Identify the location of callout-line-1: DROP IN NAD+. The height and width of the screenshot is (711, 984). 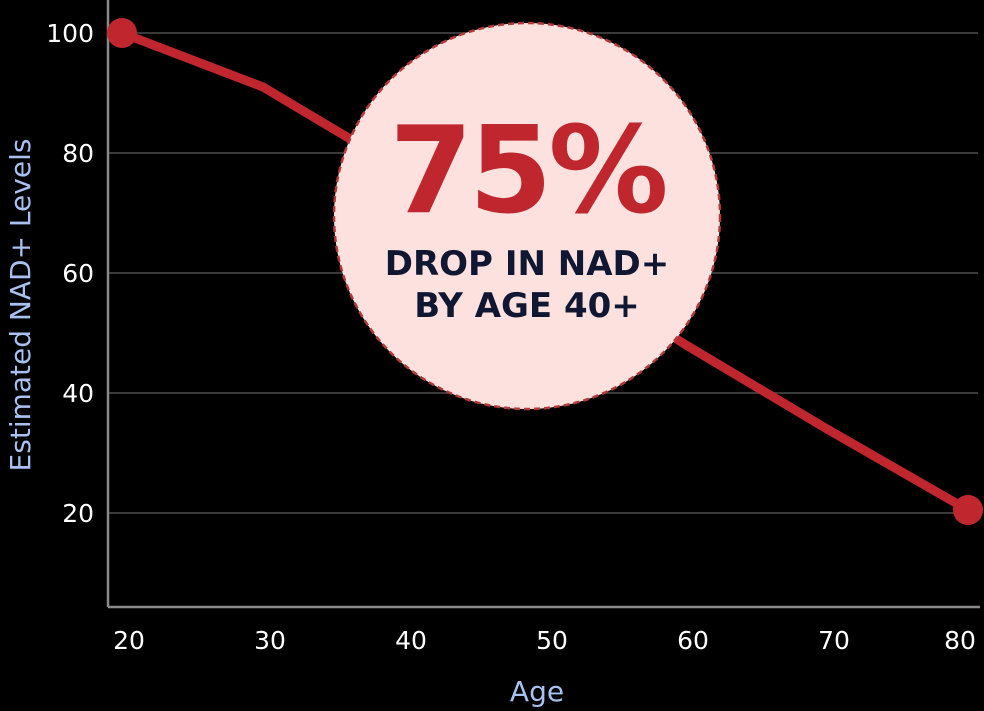
(527, 264).